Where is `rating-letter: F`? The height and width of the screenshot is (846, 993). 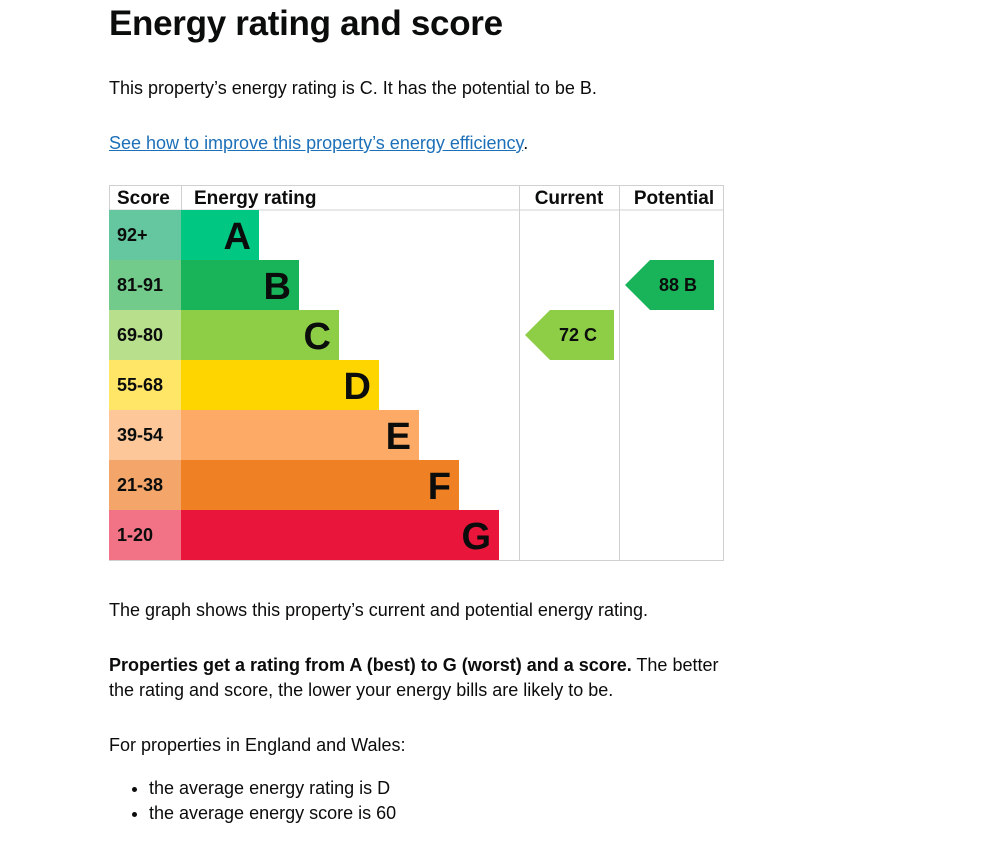
rating-letter: F is located at coordinates (439, 487).